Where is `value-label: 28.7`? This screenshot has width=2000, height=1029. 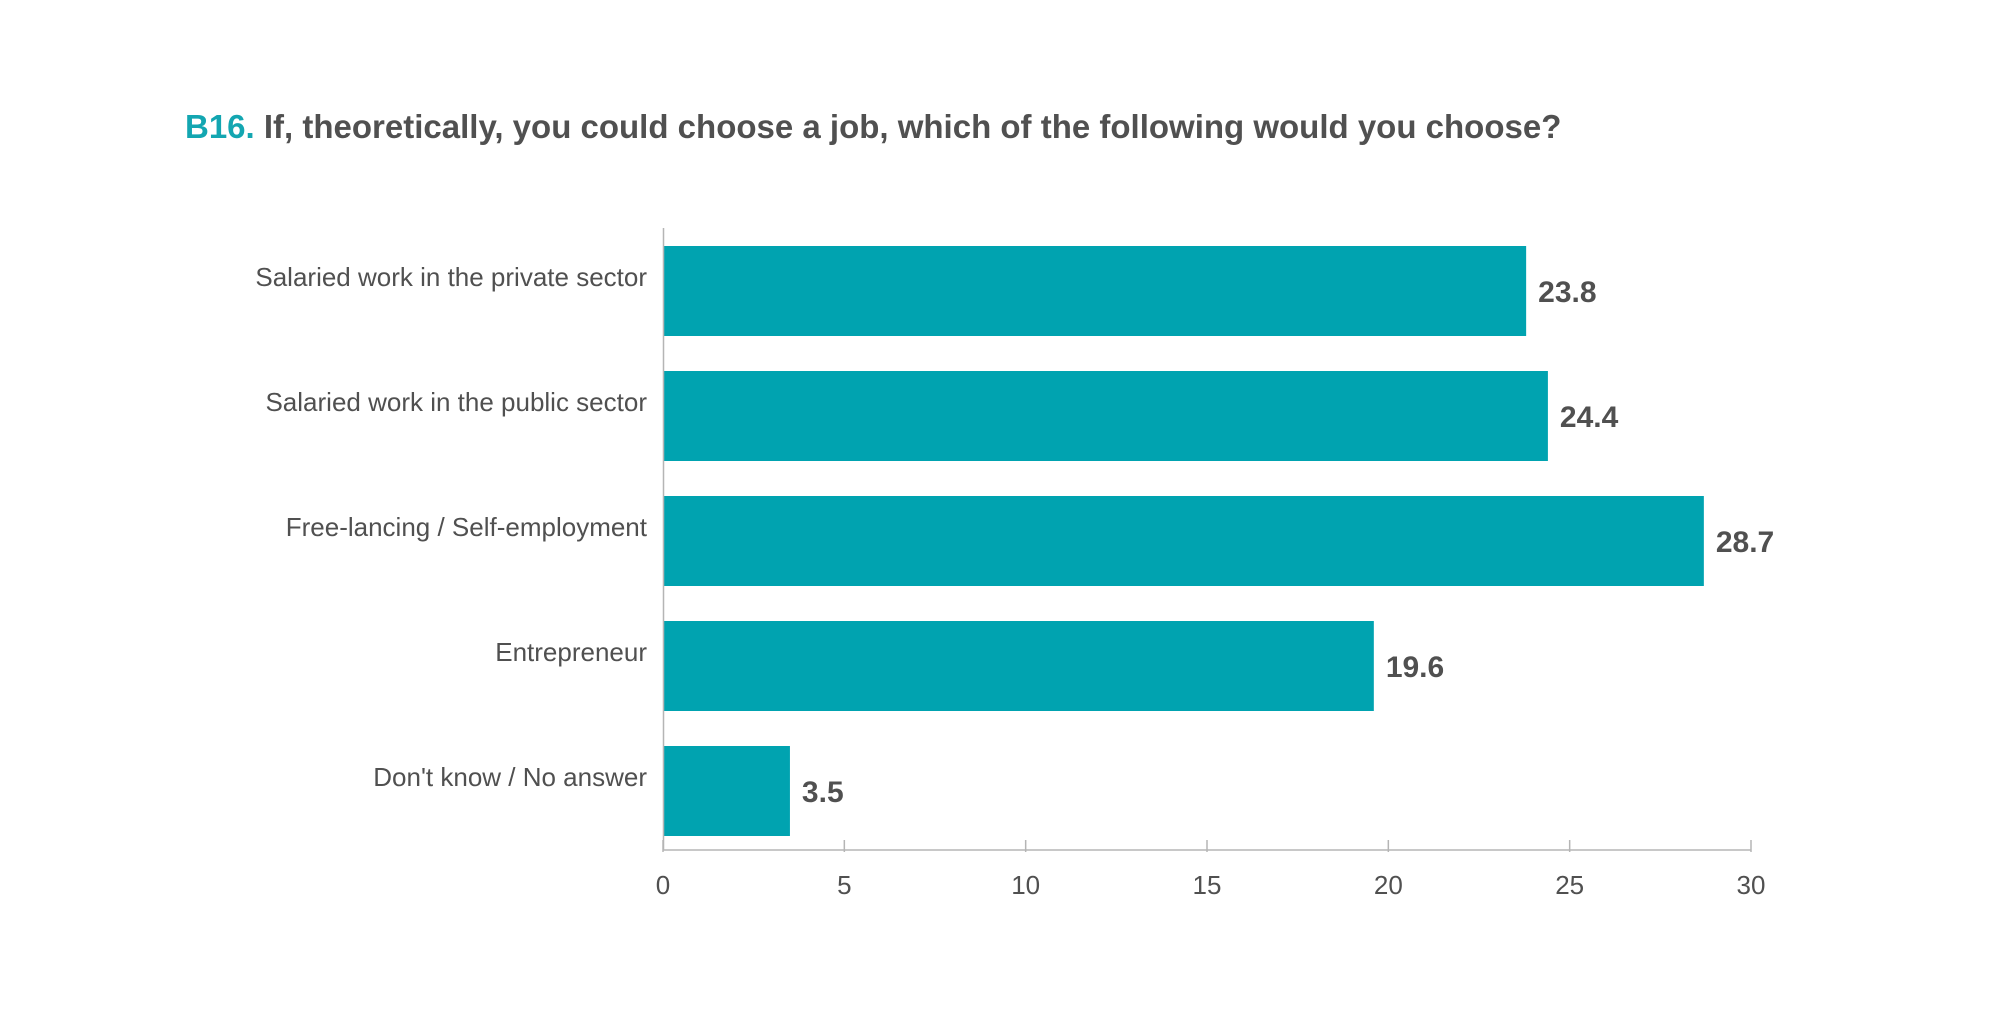
value-label: 28.7 is located at coordinates (1745, 542).